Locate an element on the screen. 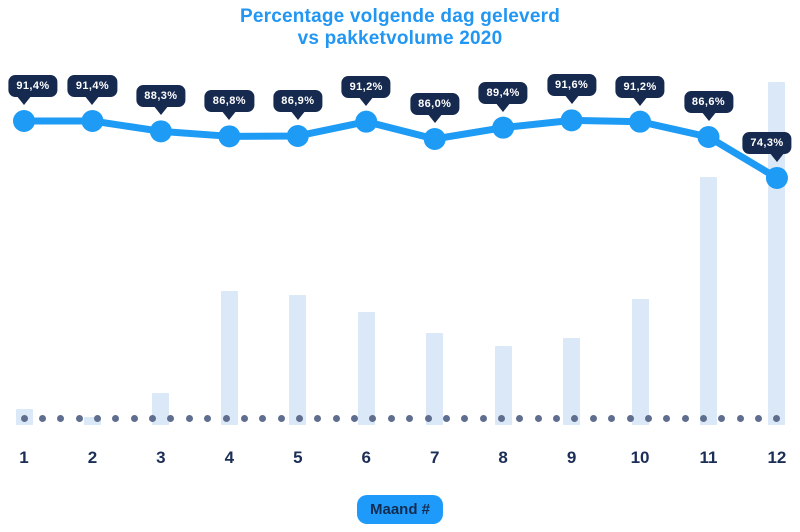  data-label-month-12: 74,3% is located at coordinates (767, 142).